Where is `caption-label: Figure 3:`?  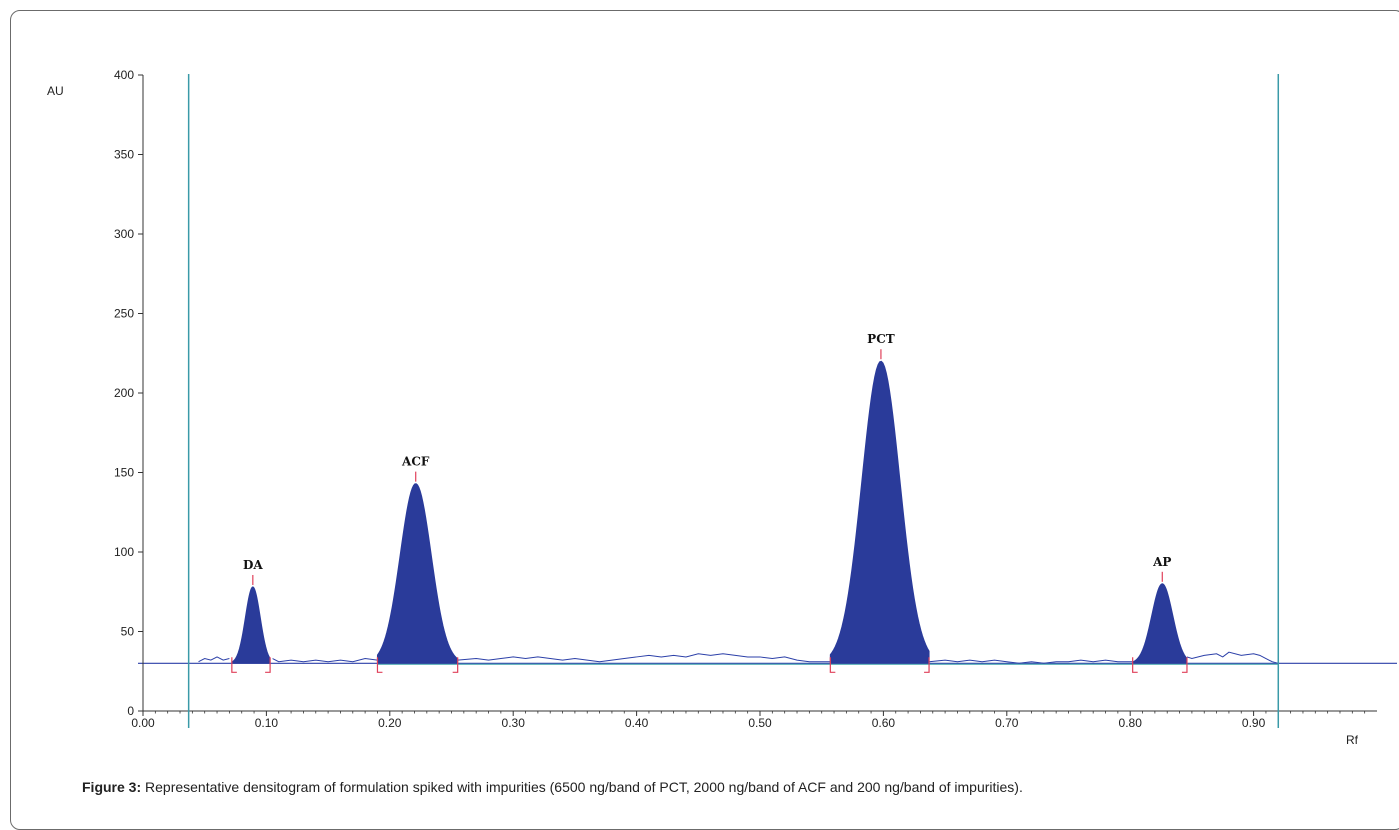 caption-label: Figure 3: is located at coordinates (112, 787).